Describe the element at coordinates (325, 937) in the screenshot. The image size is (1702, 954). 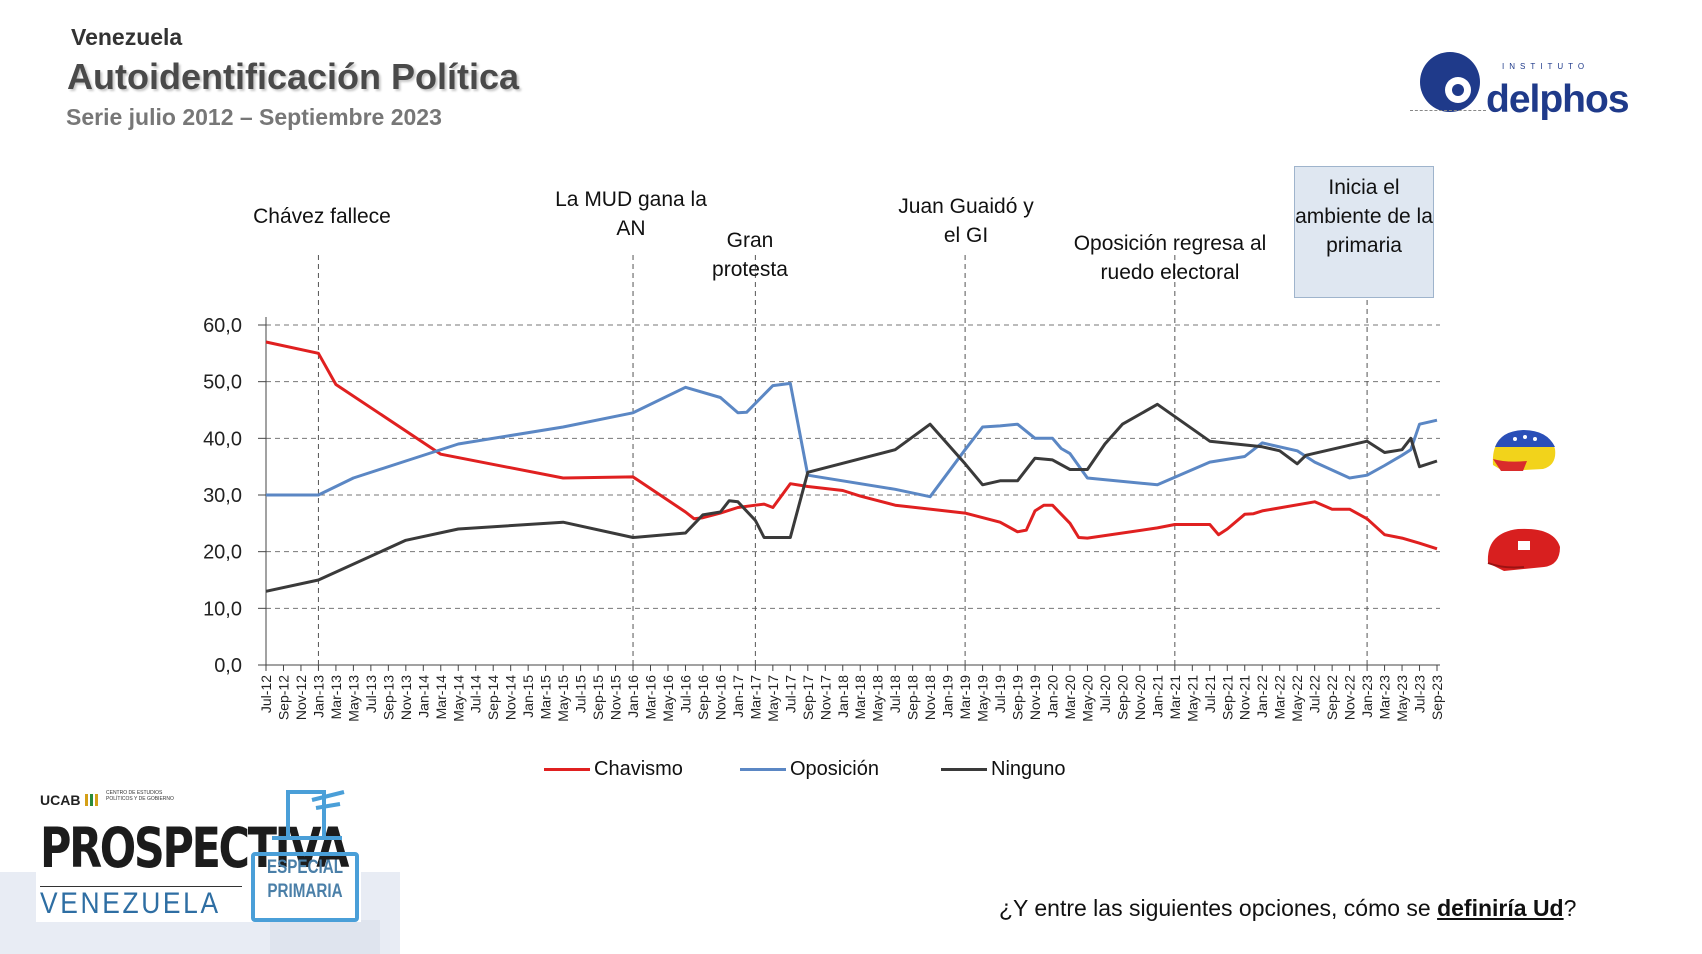
I see `footer-band-accent` at that location.